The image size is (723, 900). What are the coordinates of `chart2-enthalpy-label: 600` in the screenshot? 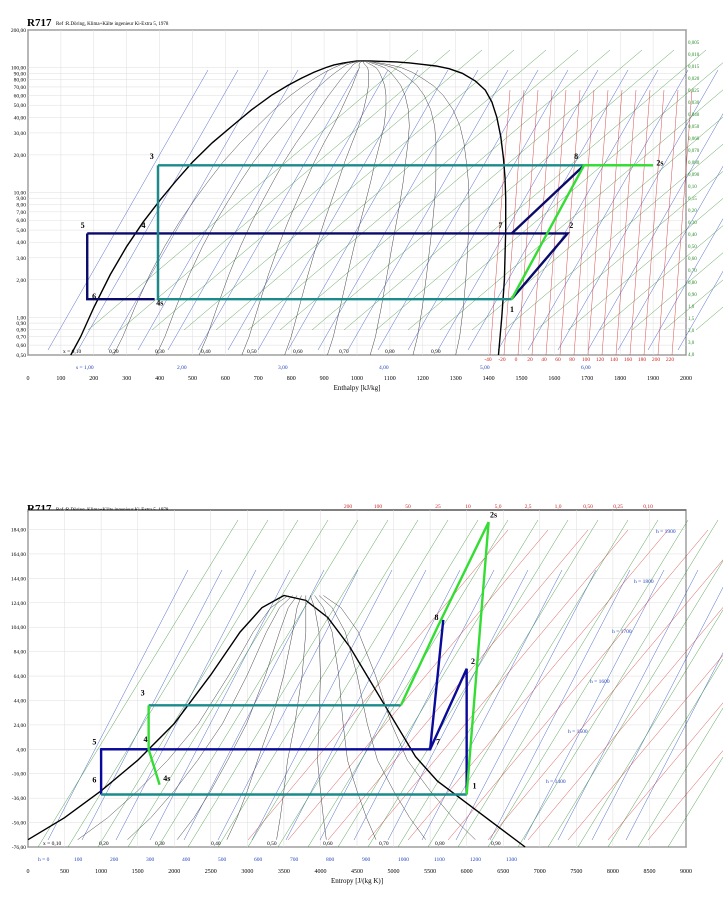 It's located at (258, 860).